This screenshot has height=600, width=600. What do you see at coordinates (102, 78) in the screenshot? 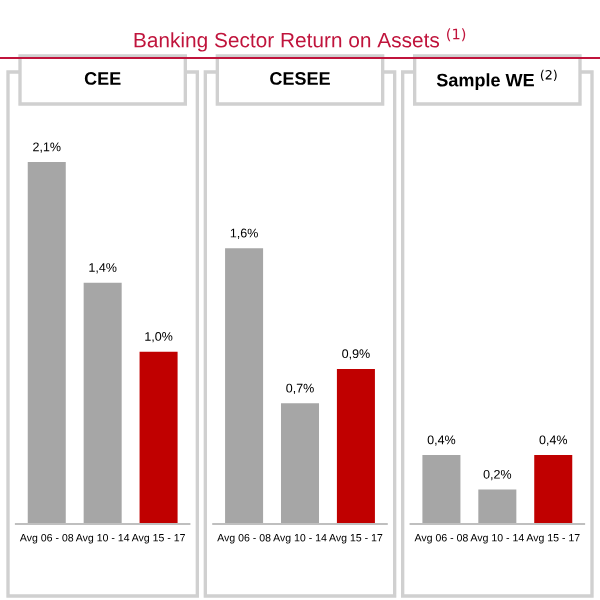
I see `chart-title: CEE` at bounding box center [102, 78].